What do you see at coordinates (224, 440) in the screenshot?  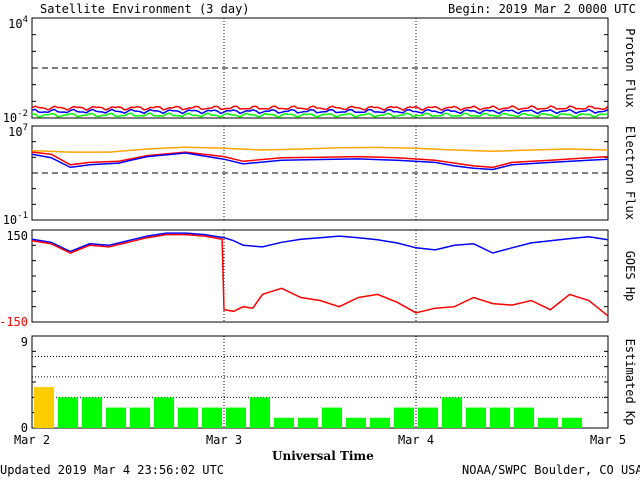 I see `x-tick-label: Mar 3` at bounding box center [224, 440].